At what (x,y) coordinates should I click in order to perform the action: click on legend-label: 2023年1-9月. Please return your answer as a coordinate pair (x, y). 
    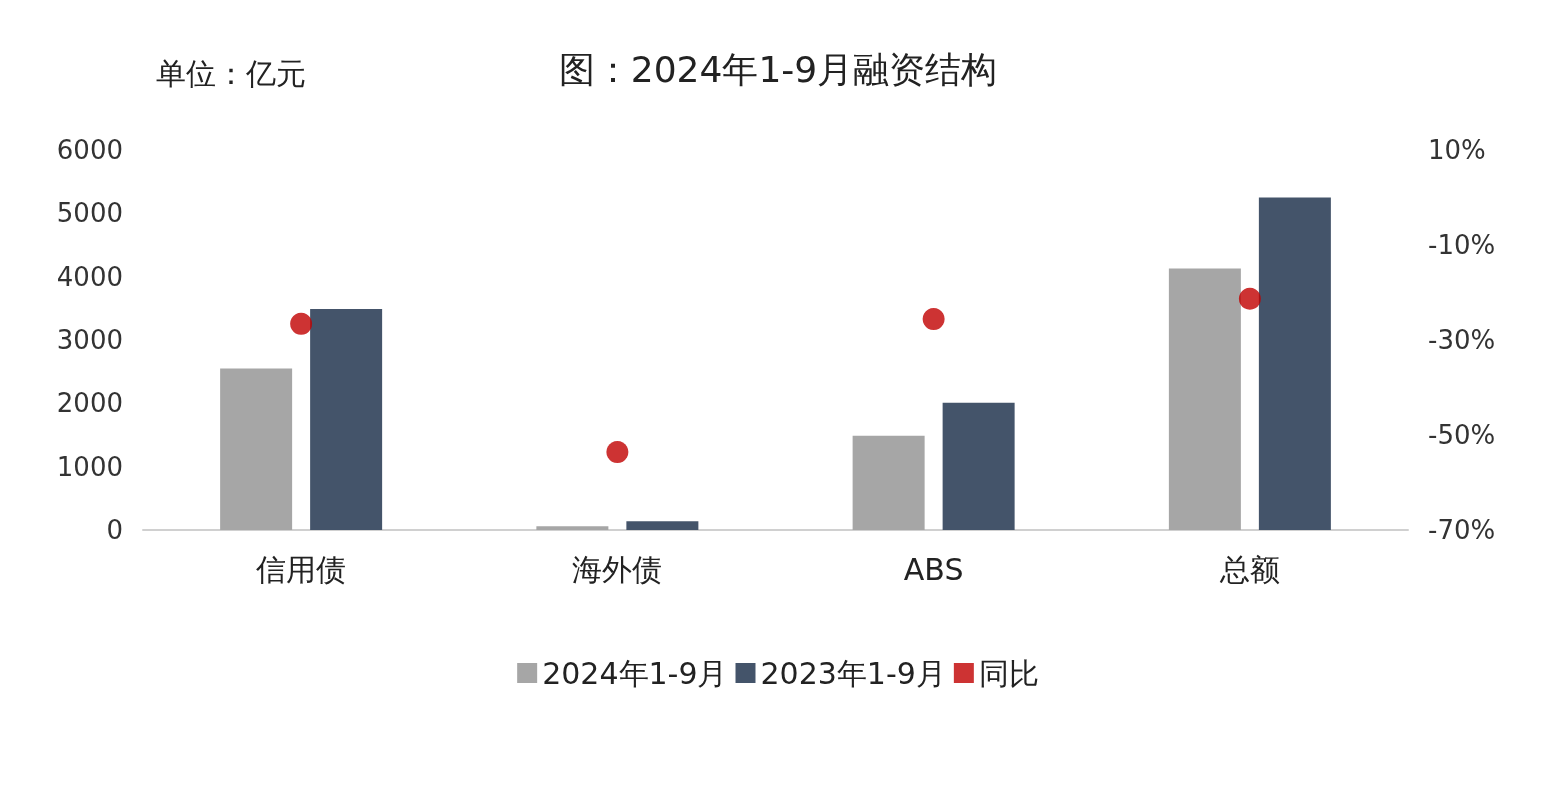
    Looking at the image, I should click on (853, 673).